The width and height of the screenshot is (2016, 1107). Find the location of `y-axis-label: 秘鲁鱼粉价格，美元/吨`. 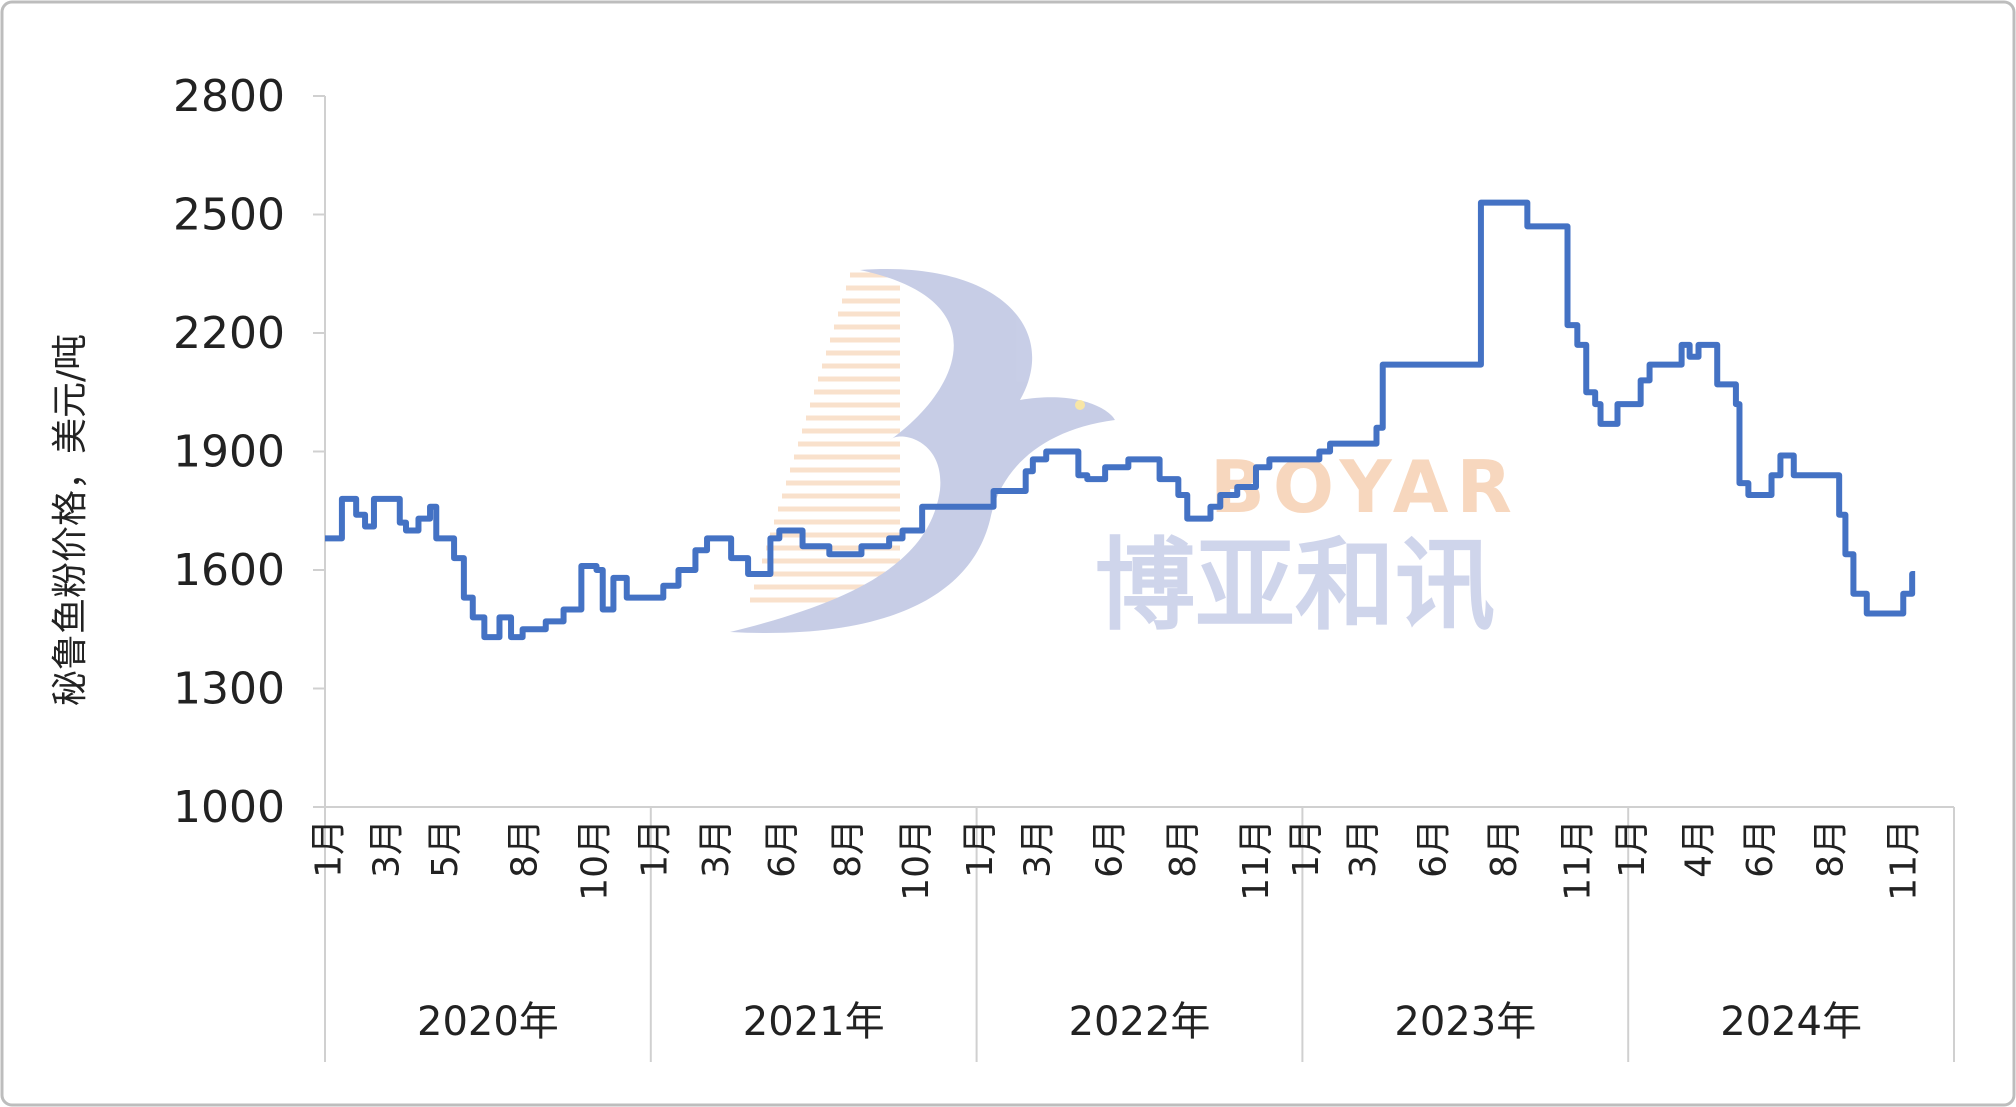

y-axis-label: 秘鲁鱼粉价格，美元/吨 is located at coordinates (70, 520).